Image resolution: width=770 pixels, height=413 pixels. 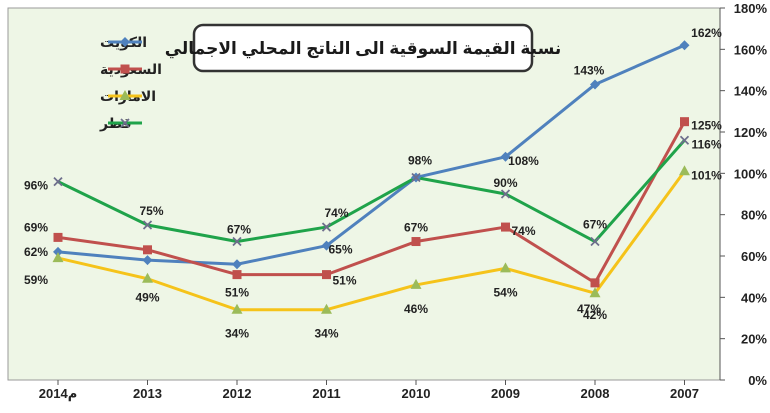 What do you see at coordinates (751, 173) in the screenshot?
I see `y-tick-label: 100%` at bounding box center [751, 173].